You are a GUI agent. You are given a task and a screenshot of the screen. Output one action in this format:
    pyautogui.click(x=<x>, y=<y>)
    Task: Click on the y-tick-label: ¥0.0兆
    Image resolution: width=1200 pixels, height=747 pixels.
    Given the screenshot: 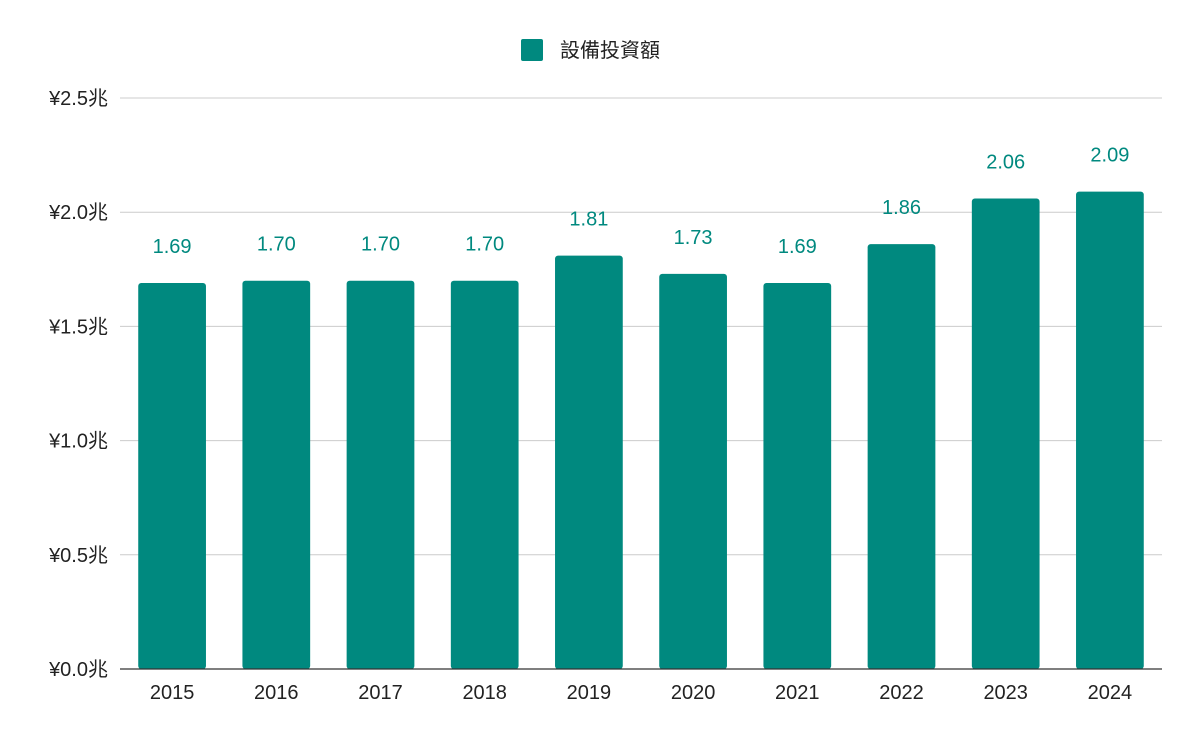 What is the action you would take?
    pyautogui.click(x=78, y=669)
    